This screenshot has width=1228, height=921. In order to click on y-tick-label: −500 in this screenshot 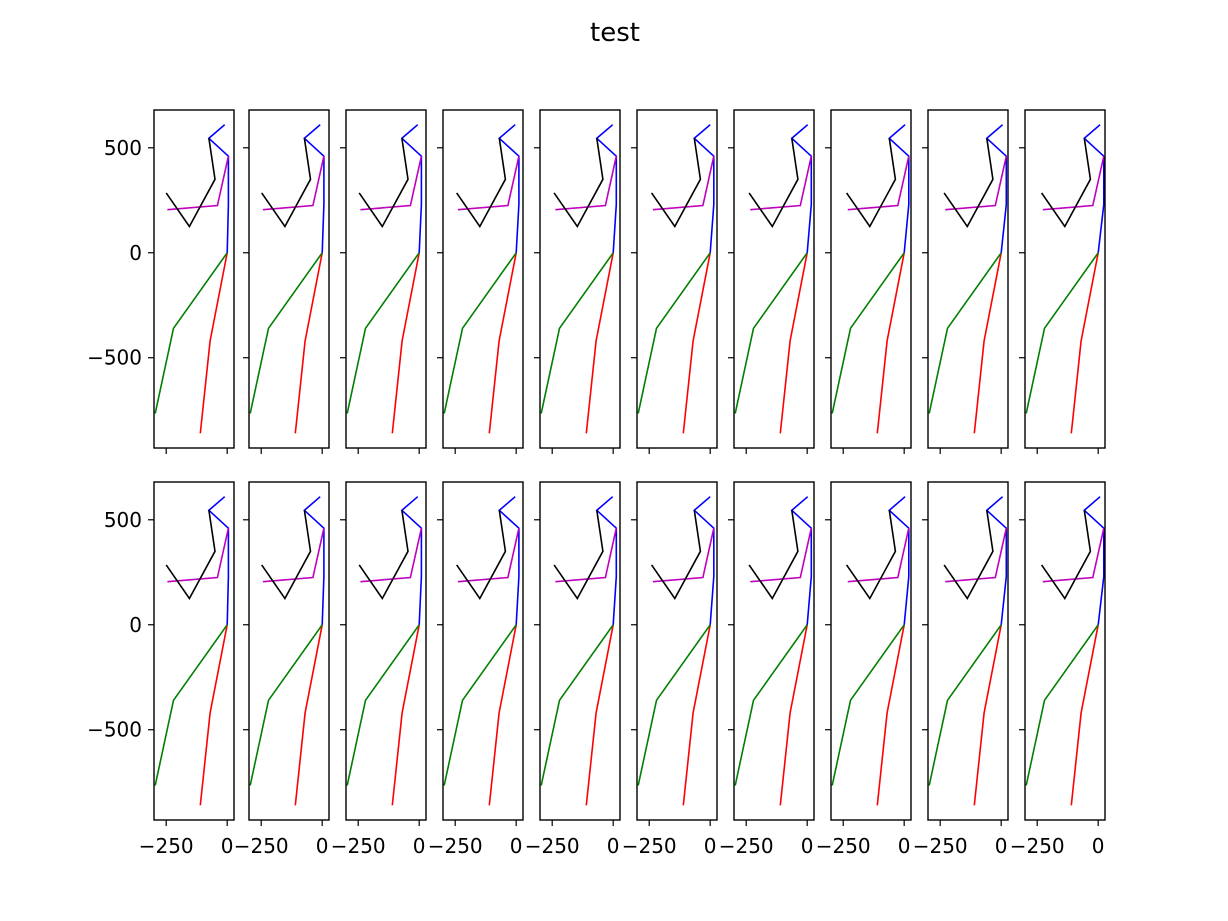, I will do `click(114, 358)`.